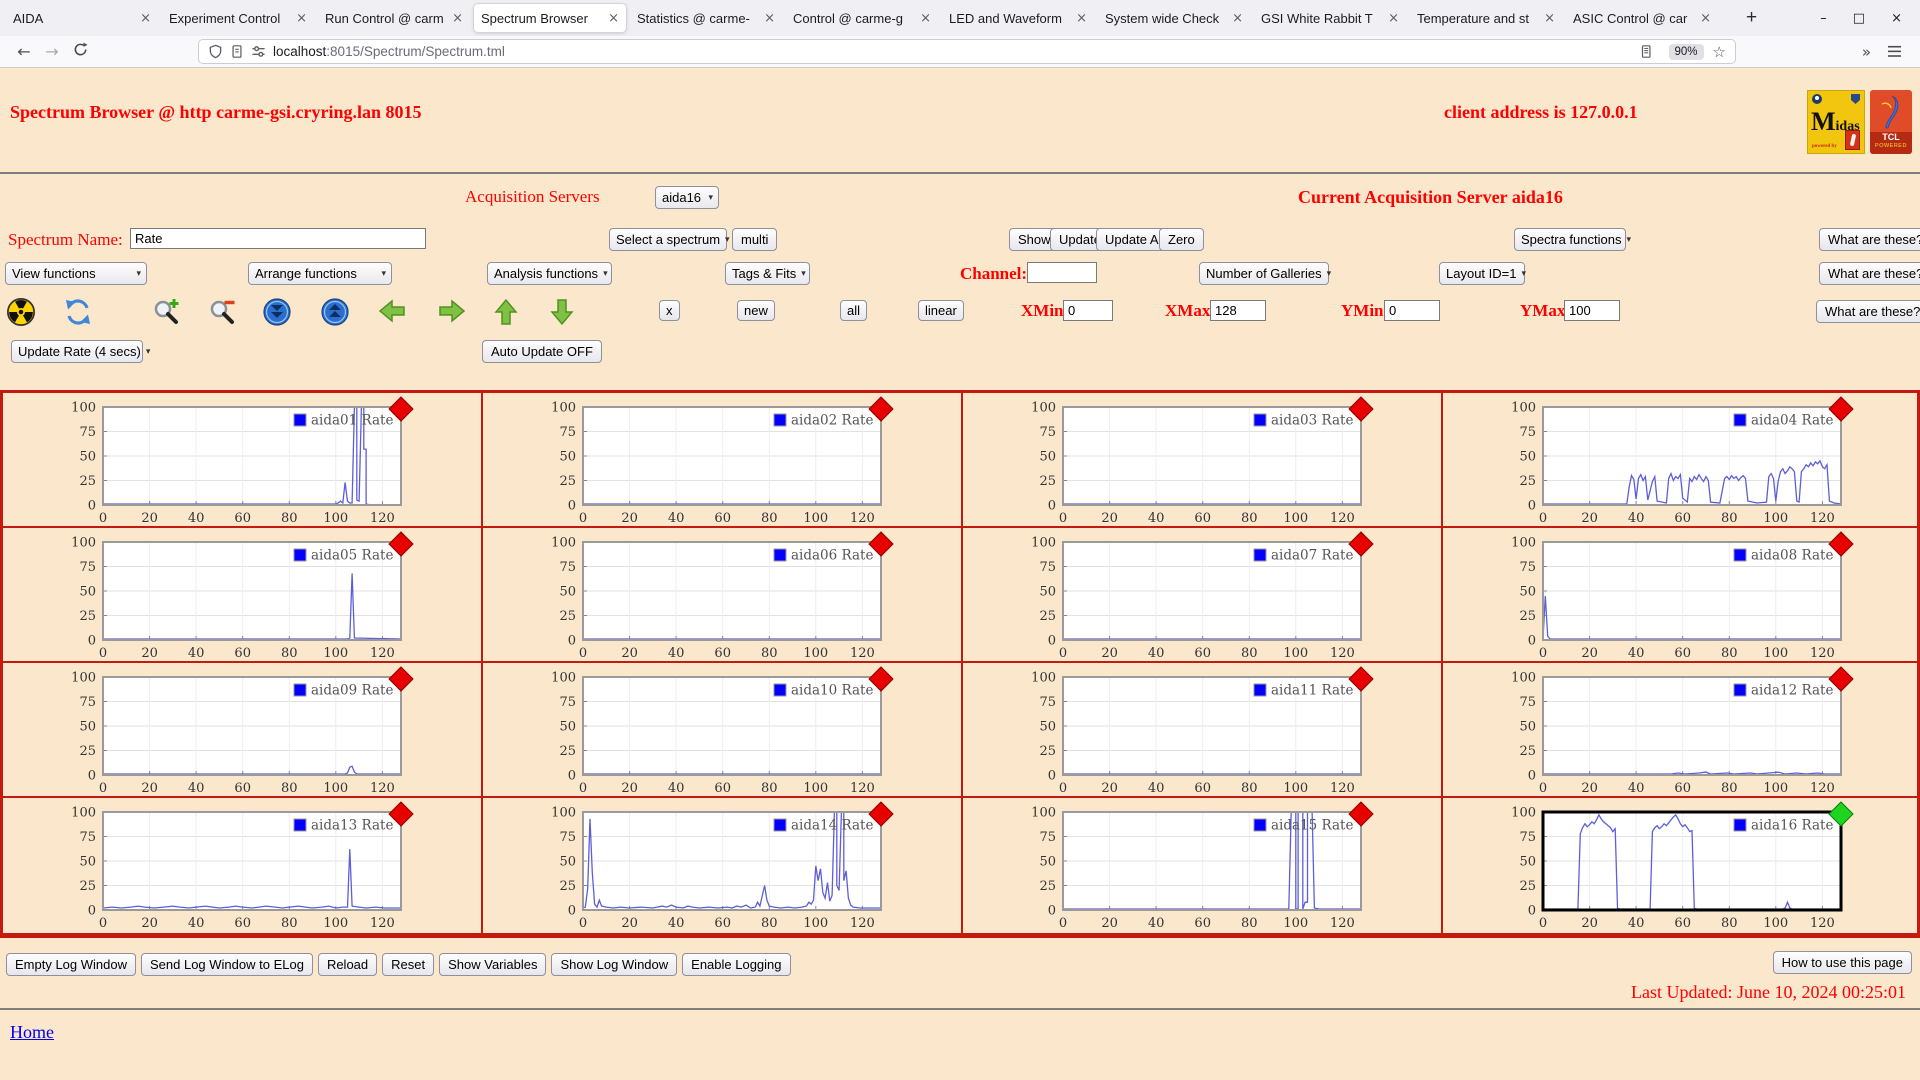 The height and width of the screenshot is (1080, 1920). Describe the element at coordinates (394, 18) in the screenshot. I see `browser-tab-3: Run Control @ carm ×` at that location.